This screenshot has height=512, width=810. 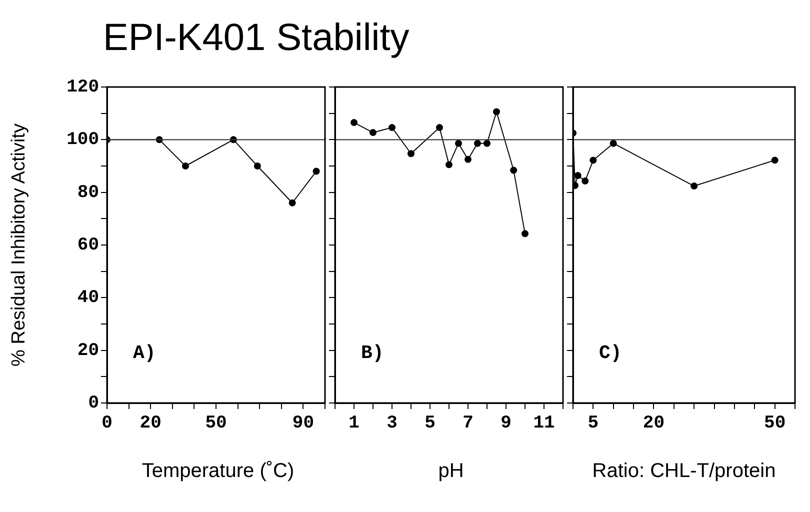 What do you see at coordinates (88, 350) in the screenshot?
I see `y-tick-label: 20` at bounding box center [88, 350].